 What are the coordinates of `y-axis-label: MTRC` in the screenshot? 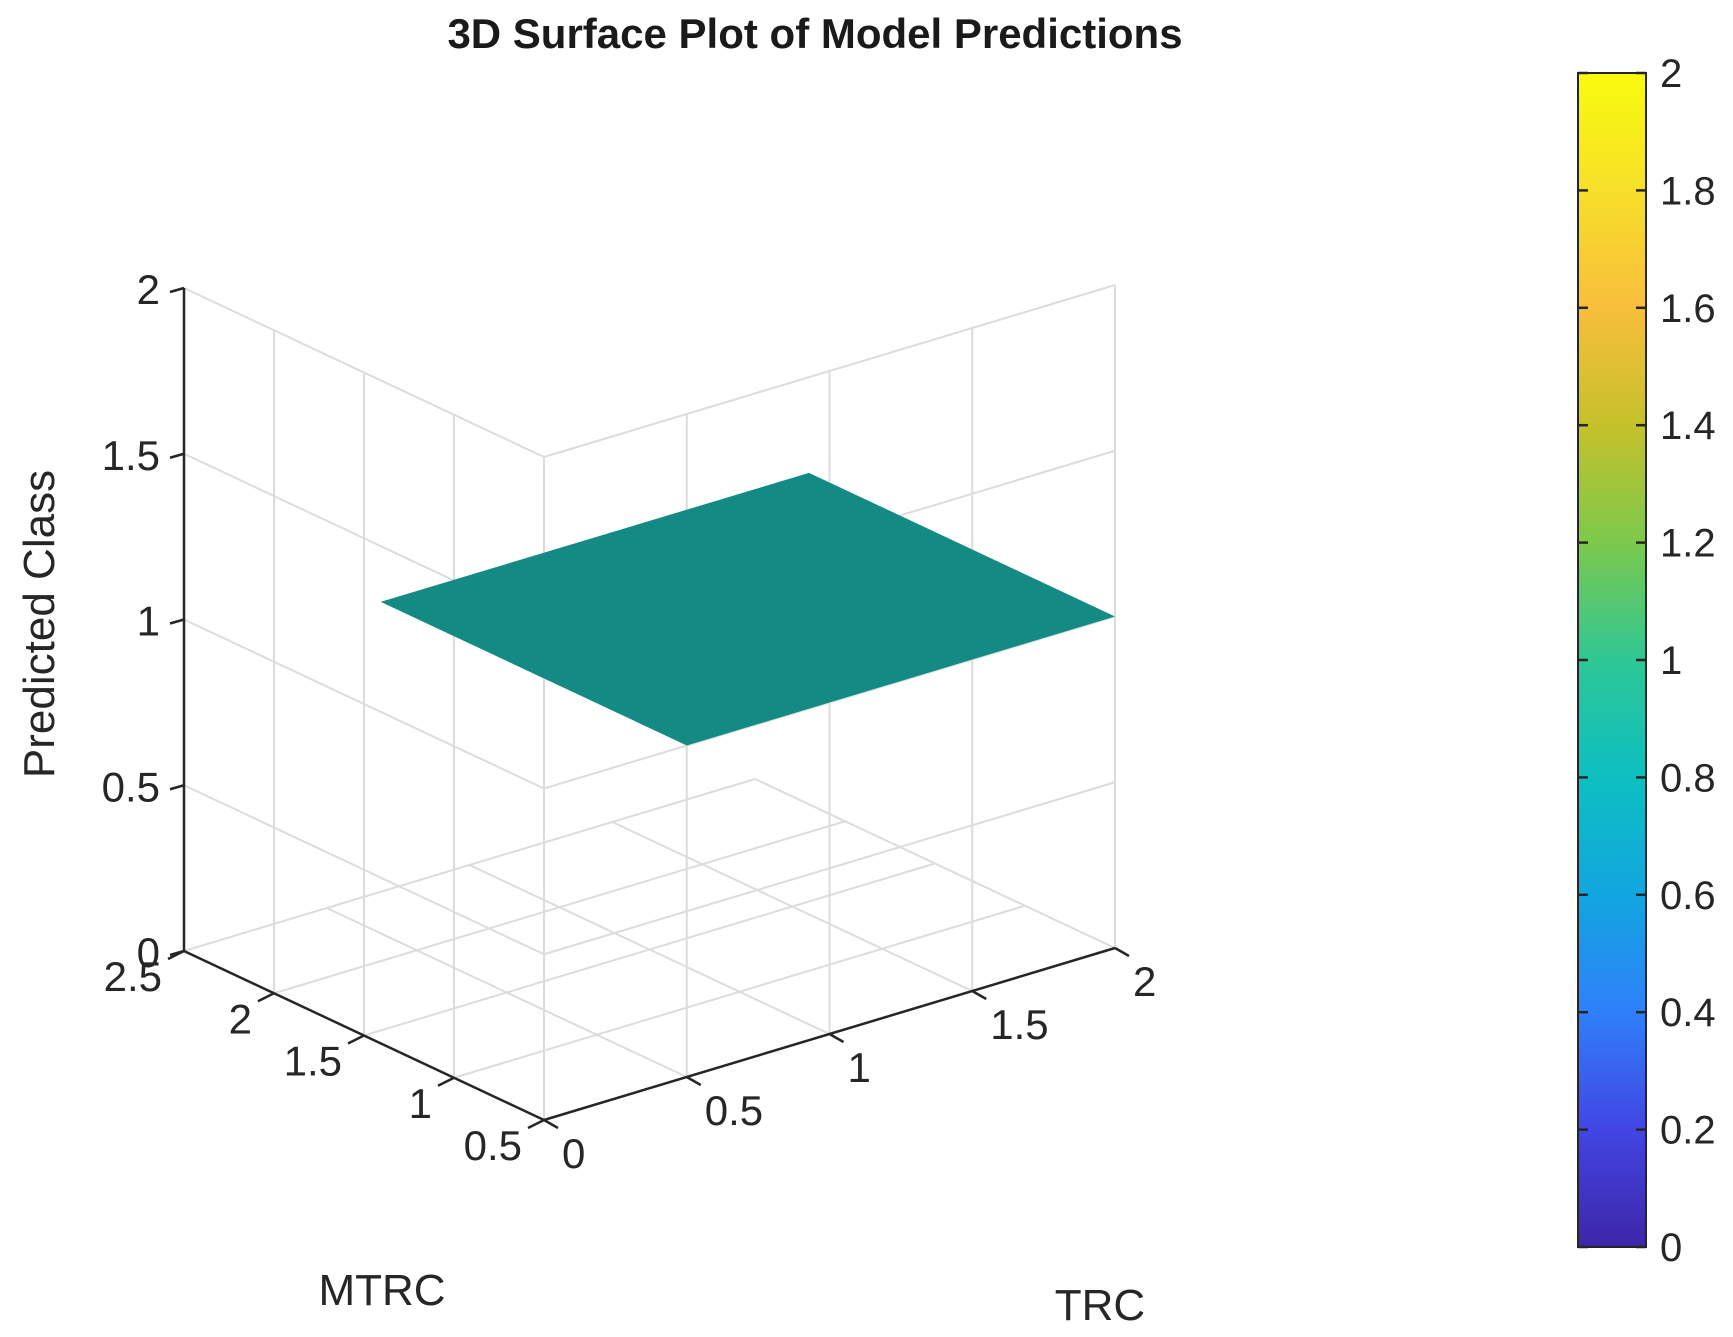 It's located at (381, 1290).